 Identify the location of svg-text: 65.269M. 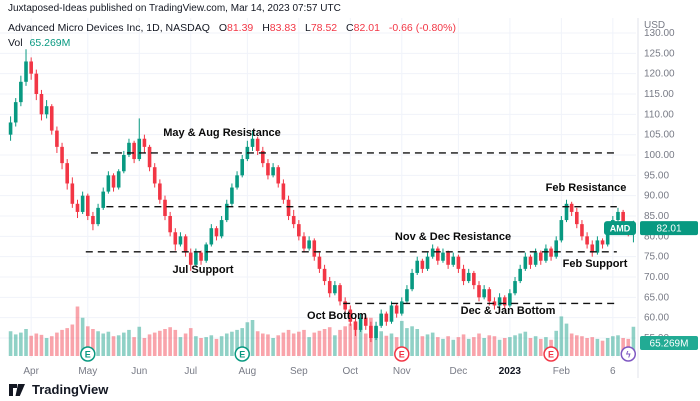
(669, 344).